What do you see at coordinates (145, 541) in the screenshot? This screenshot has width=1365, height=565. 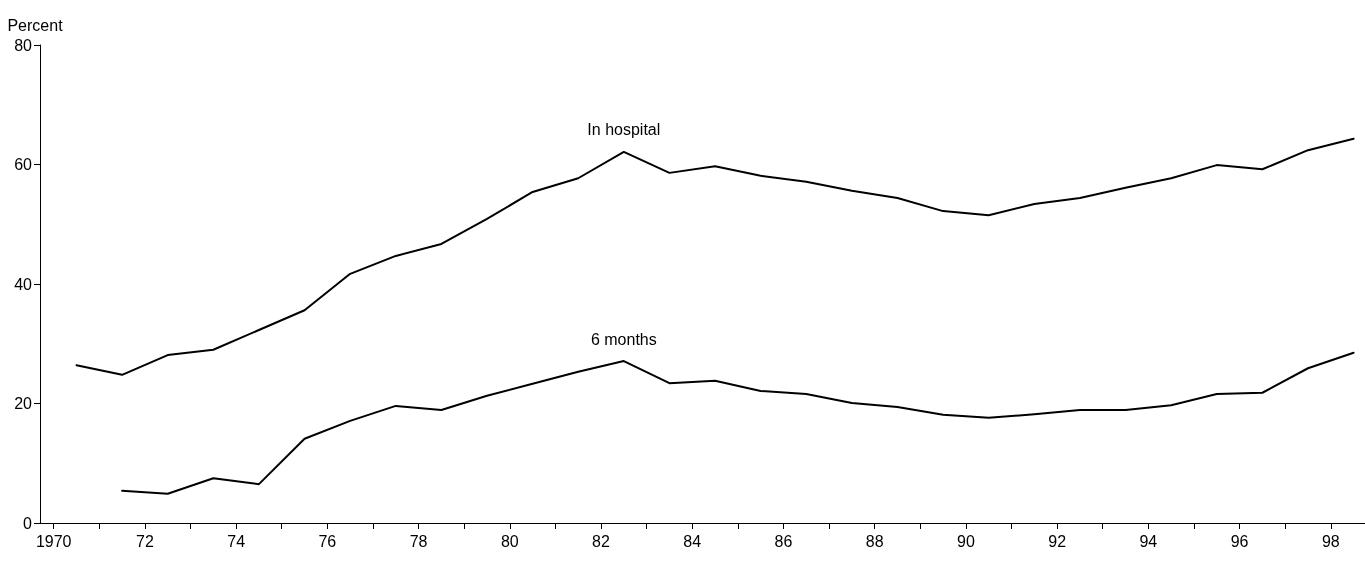 I see `x-tick-label: 72` at bounding box center [145, 541].